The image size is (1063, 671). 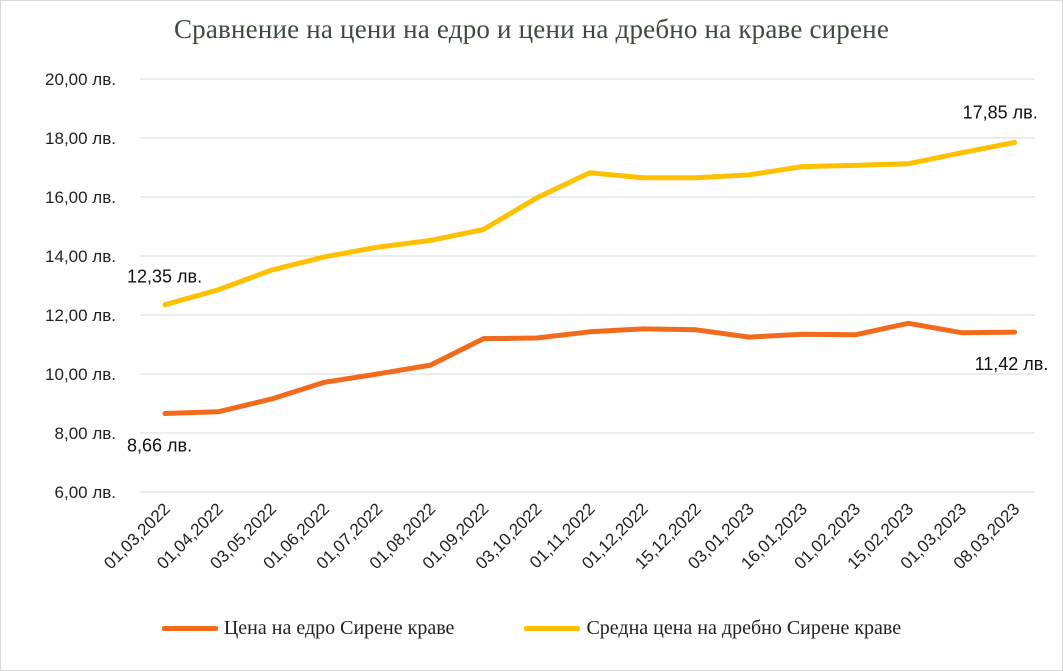 I want to click on legend-item-wholesale: Цена на едро Сирене краве, so click(x=308, y=628).